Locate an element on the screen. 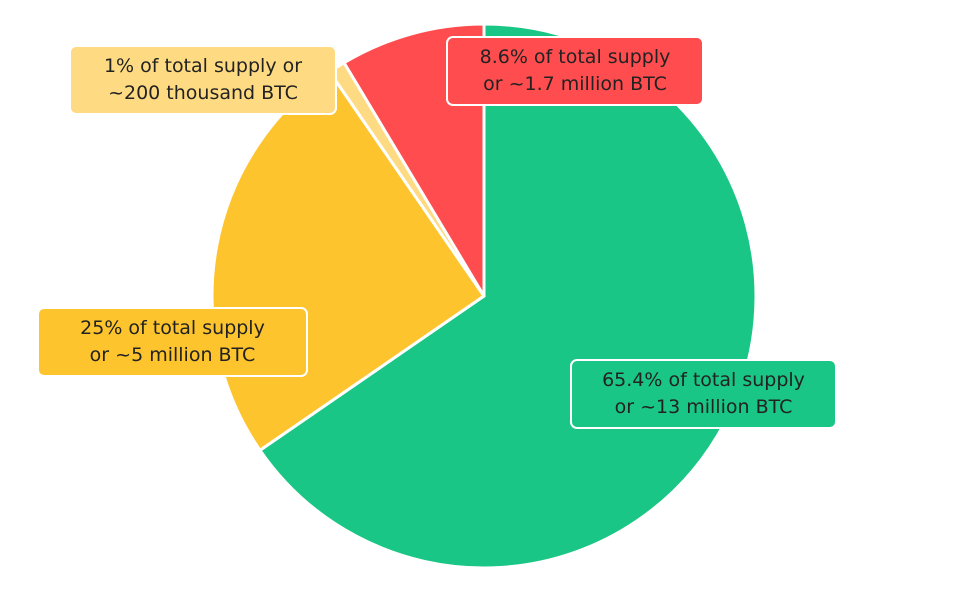  label-slice-0: 65.4% of total supply or ~13 million BTC is located at coordinates (703, 394).